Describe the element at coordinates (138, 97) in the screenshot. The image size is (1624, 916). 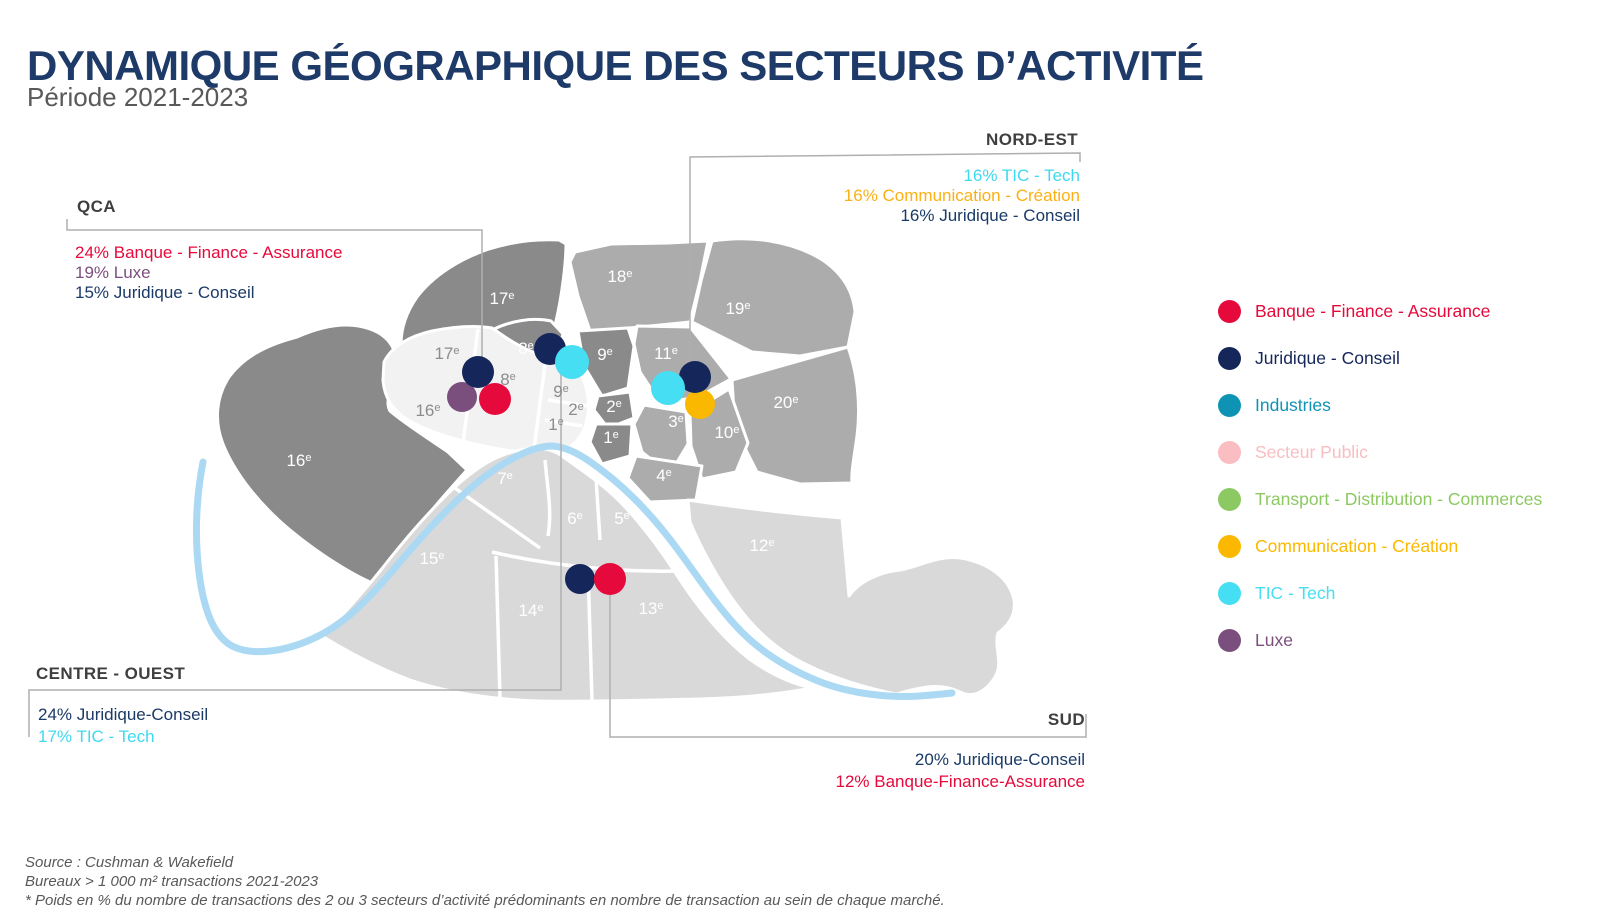
I see `page-subtitle: Période 2021-2023` at that location.